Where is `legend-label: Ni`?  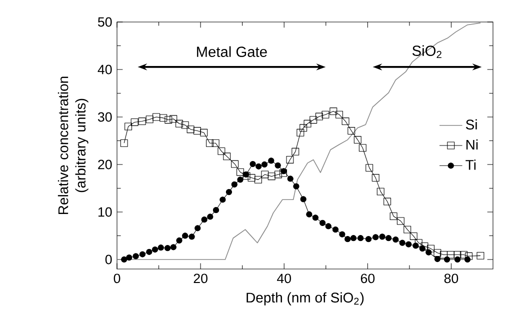 legend-label: Ni is located at coordinates (472, 144).